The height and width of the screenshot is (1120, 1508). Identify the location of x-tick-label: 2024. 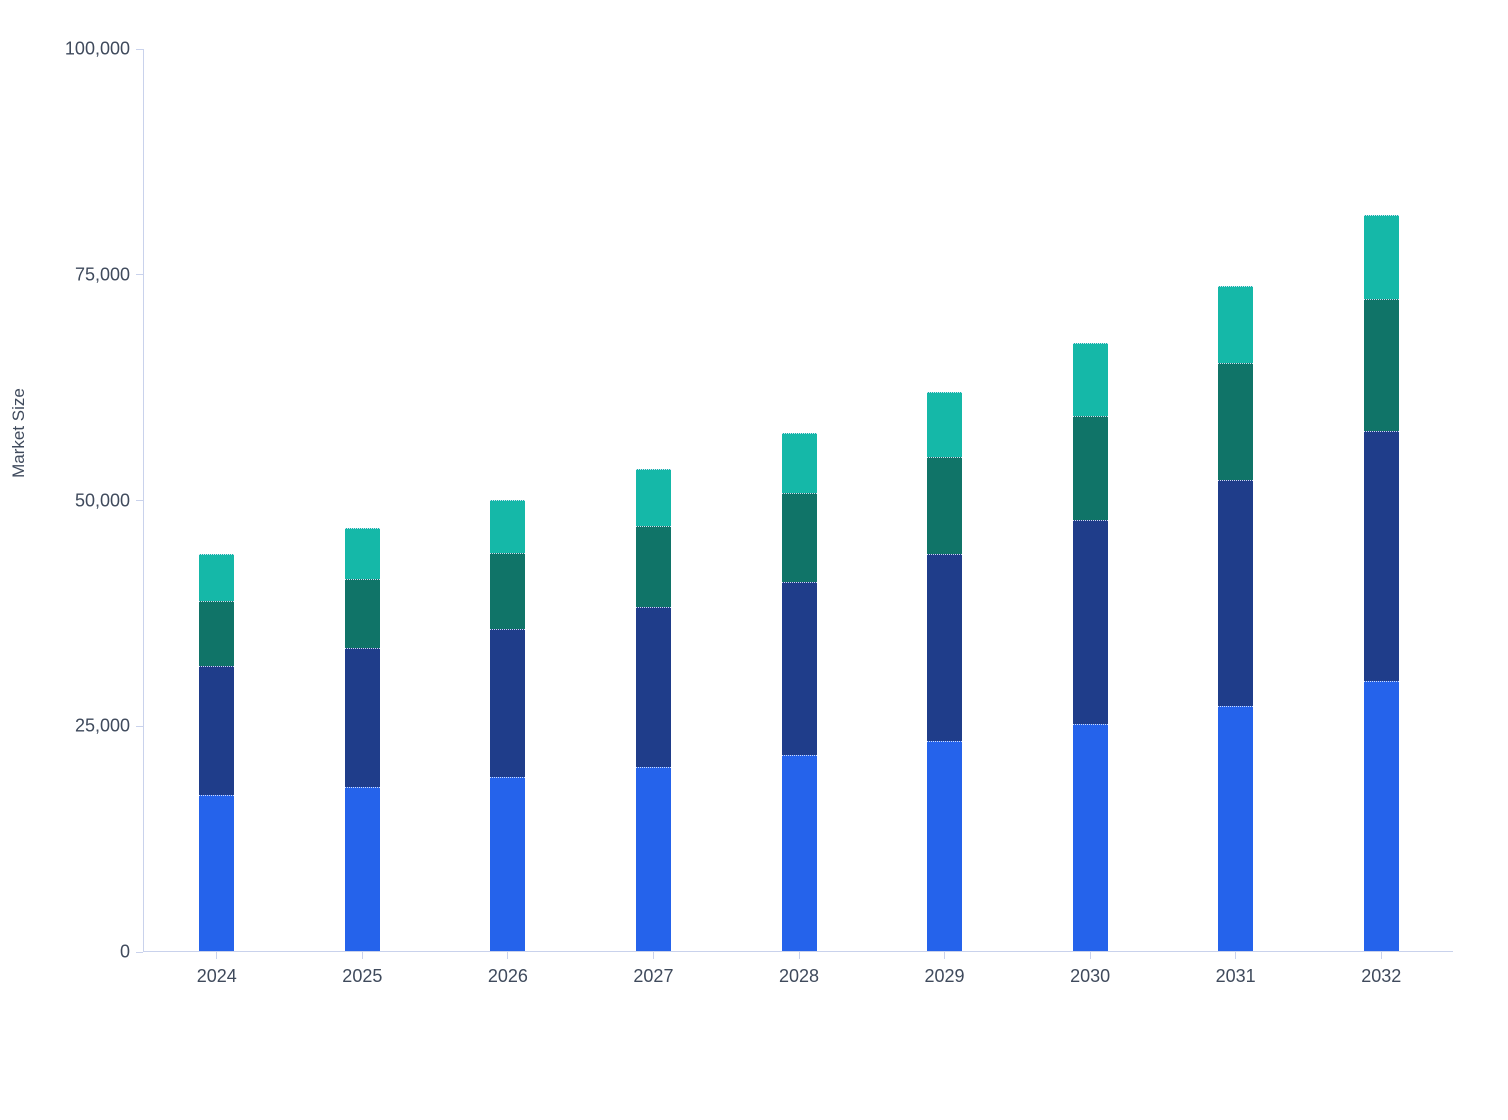
(216, 976).